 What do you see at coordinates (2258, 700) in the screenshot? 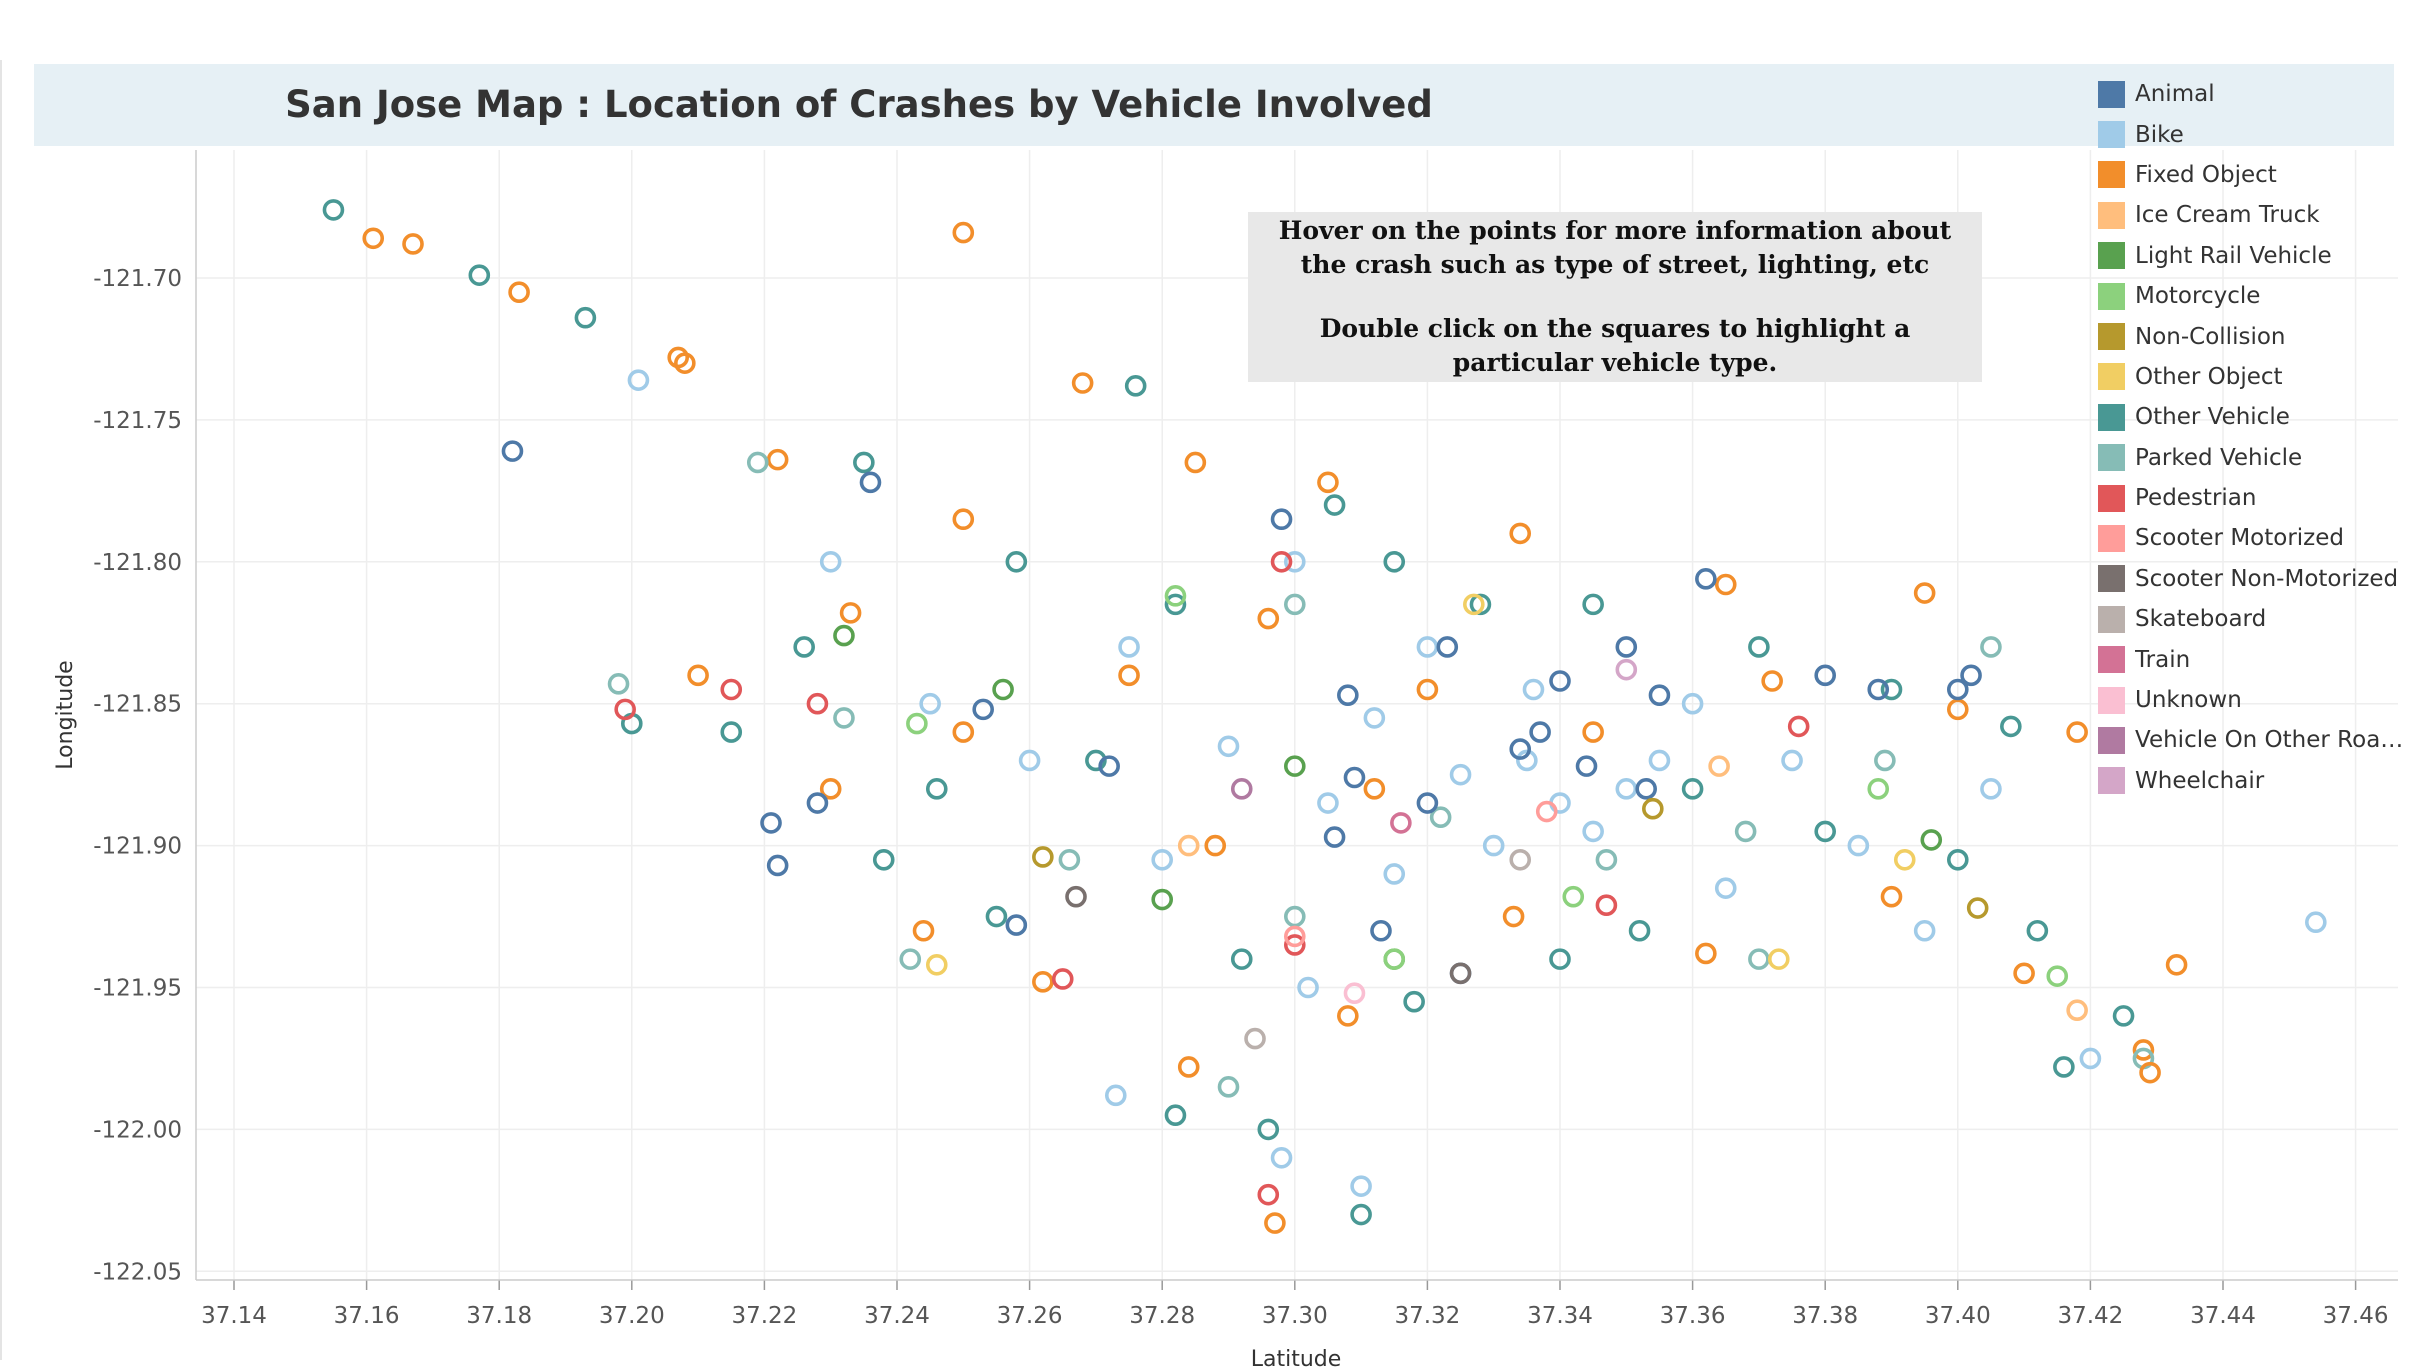
I see `legend-item: Unknown` at bounding box center [2258, 700].